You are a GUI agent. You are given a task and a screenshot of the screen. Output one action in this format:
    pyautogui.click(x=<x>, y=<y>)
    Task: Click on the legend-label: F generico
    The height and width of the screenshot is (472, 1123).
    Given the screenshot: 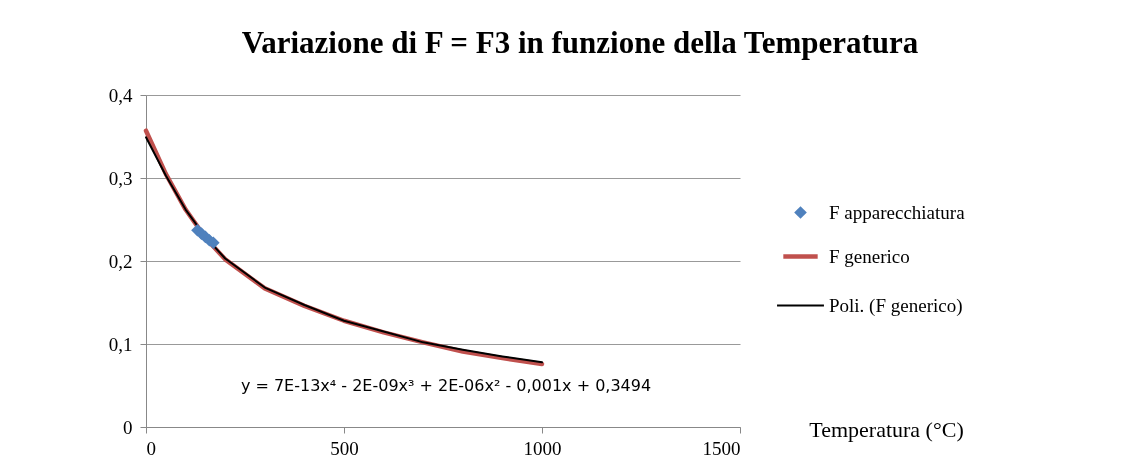 What is the action you would take?
    pyautogui.click(x=869, y=256)
    